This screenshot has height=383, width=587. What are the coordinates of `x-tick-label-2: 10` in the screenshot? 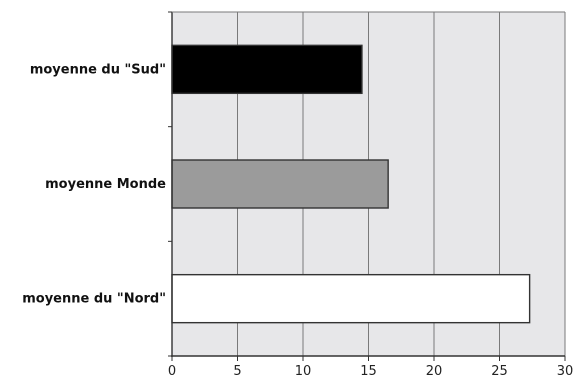 It's located at (303, 371).